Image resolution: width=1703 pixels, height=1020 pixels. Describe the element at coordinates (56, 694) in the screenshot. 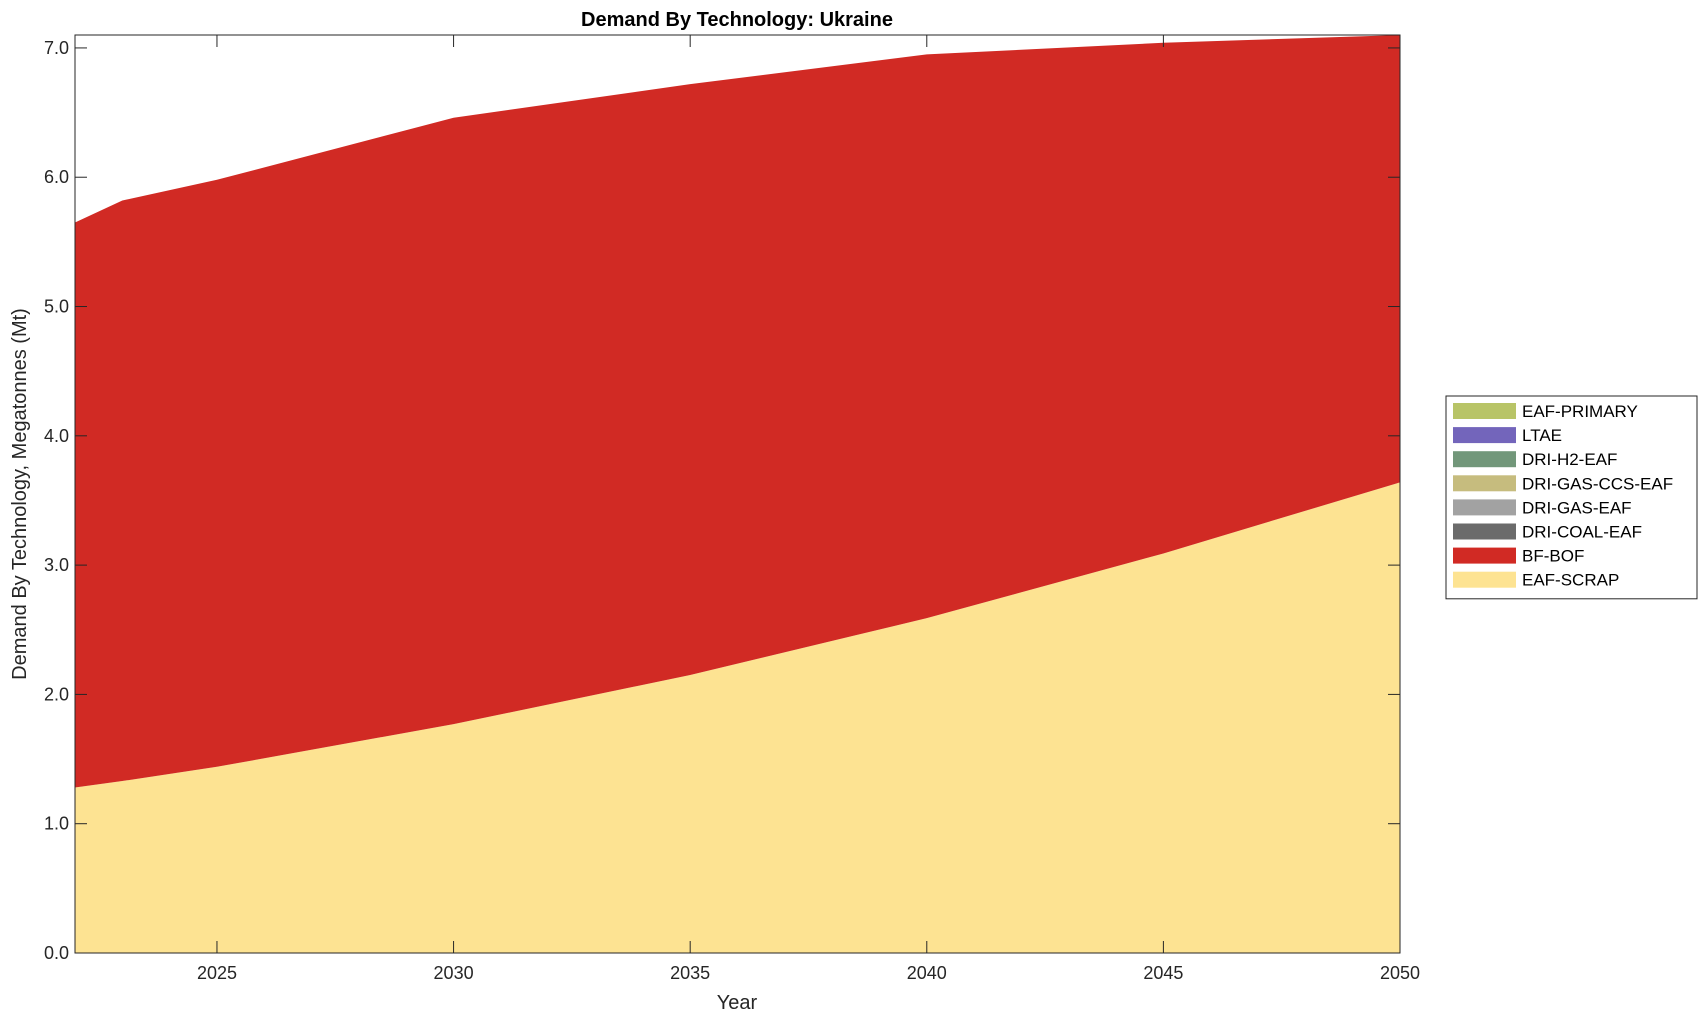

I see `y-tick-label: 2.0` at that location.